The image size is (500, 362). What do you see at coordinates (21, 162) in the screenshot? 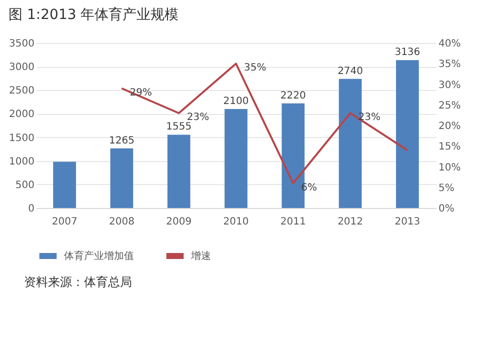
I see `y-tick-label: 1000` at bounding box center [21, 162].